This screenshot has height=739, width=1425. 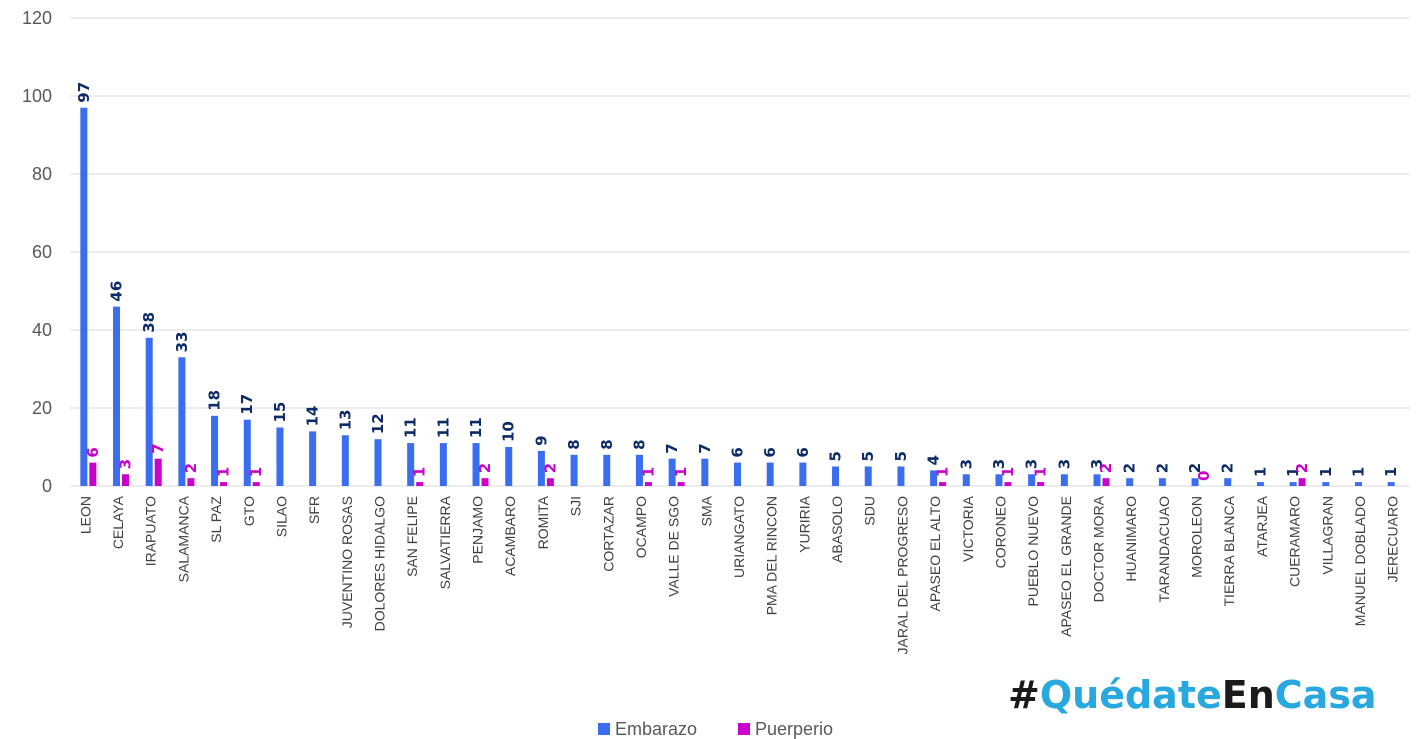 I want to click on data-label-puerperio: 6, so click(x=93, y=452).